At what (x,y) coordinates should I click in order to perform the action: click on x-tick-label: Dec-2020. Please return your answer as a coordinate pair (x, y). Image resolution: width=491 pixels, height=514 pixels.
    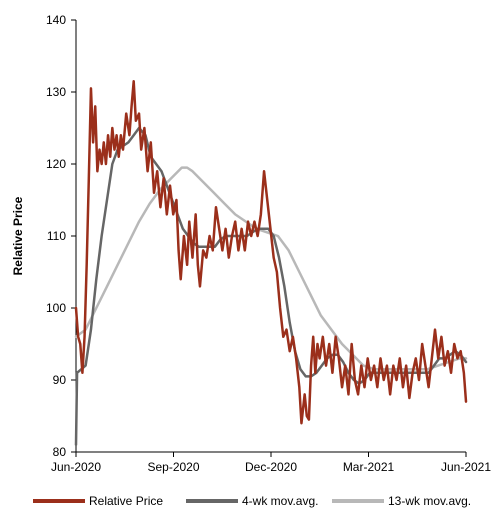
    Looking at the image, I should click on (271, 467).